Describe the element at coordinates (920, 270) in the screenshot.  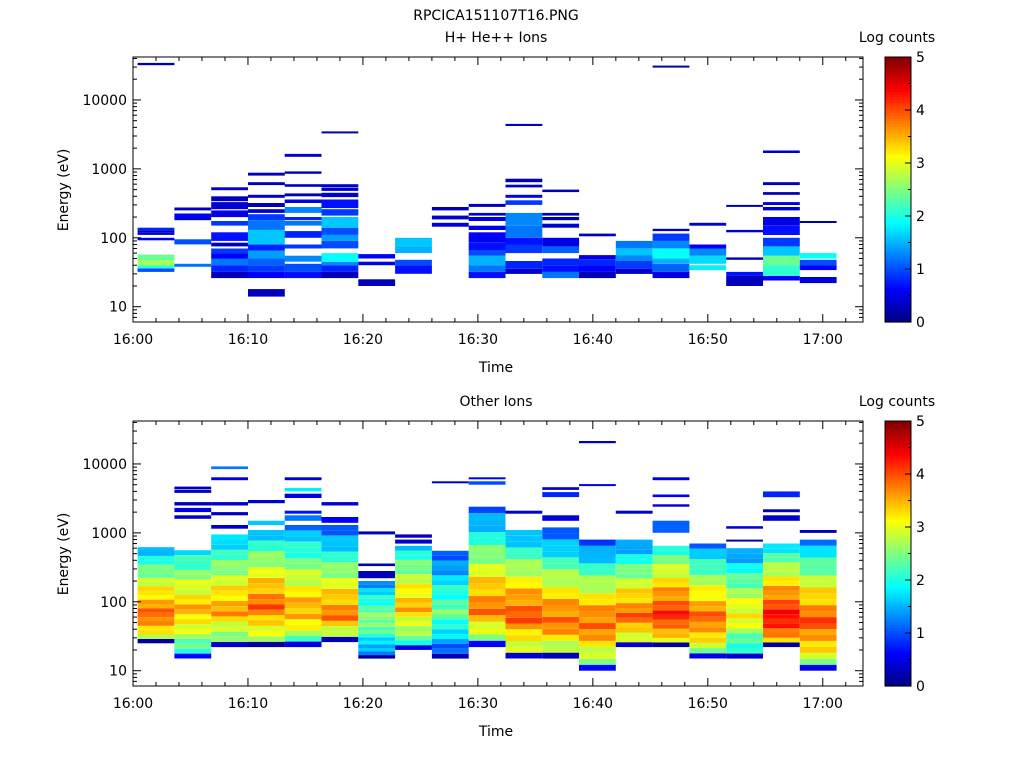
I see `colorbar-tick-label: 1` at that location.